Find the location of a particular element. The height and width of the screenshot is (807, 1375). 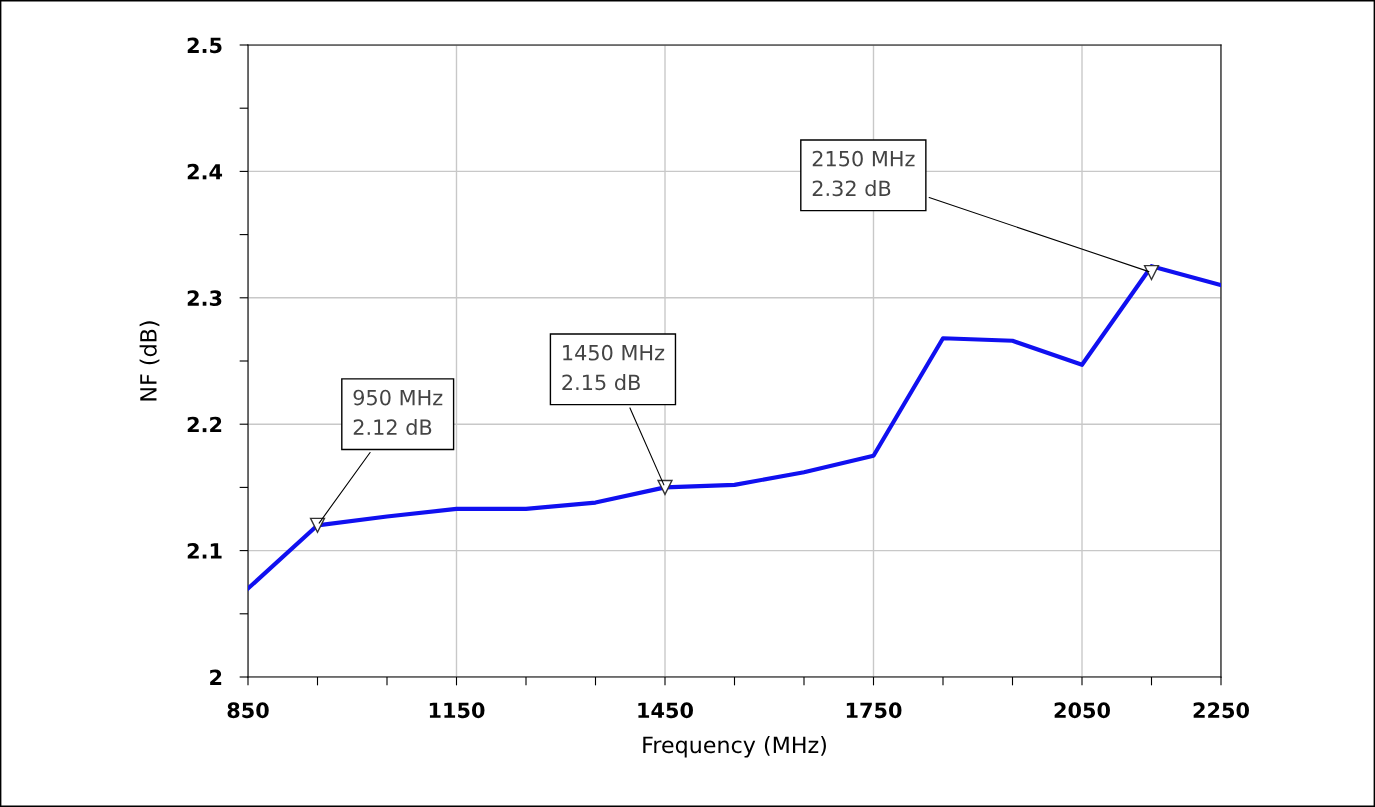

y-tick-label: 2.1 is located at coordinates (204, 551).